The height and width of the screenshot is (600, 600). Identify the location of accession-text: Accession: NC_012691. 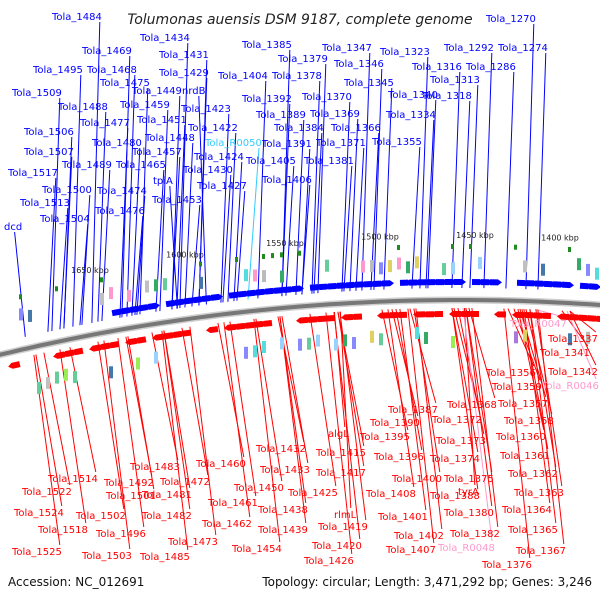
(76, 582).